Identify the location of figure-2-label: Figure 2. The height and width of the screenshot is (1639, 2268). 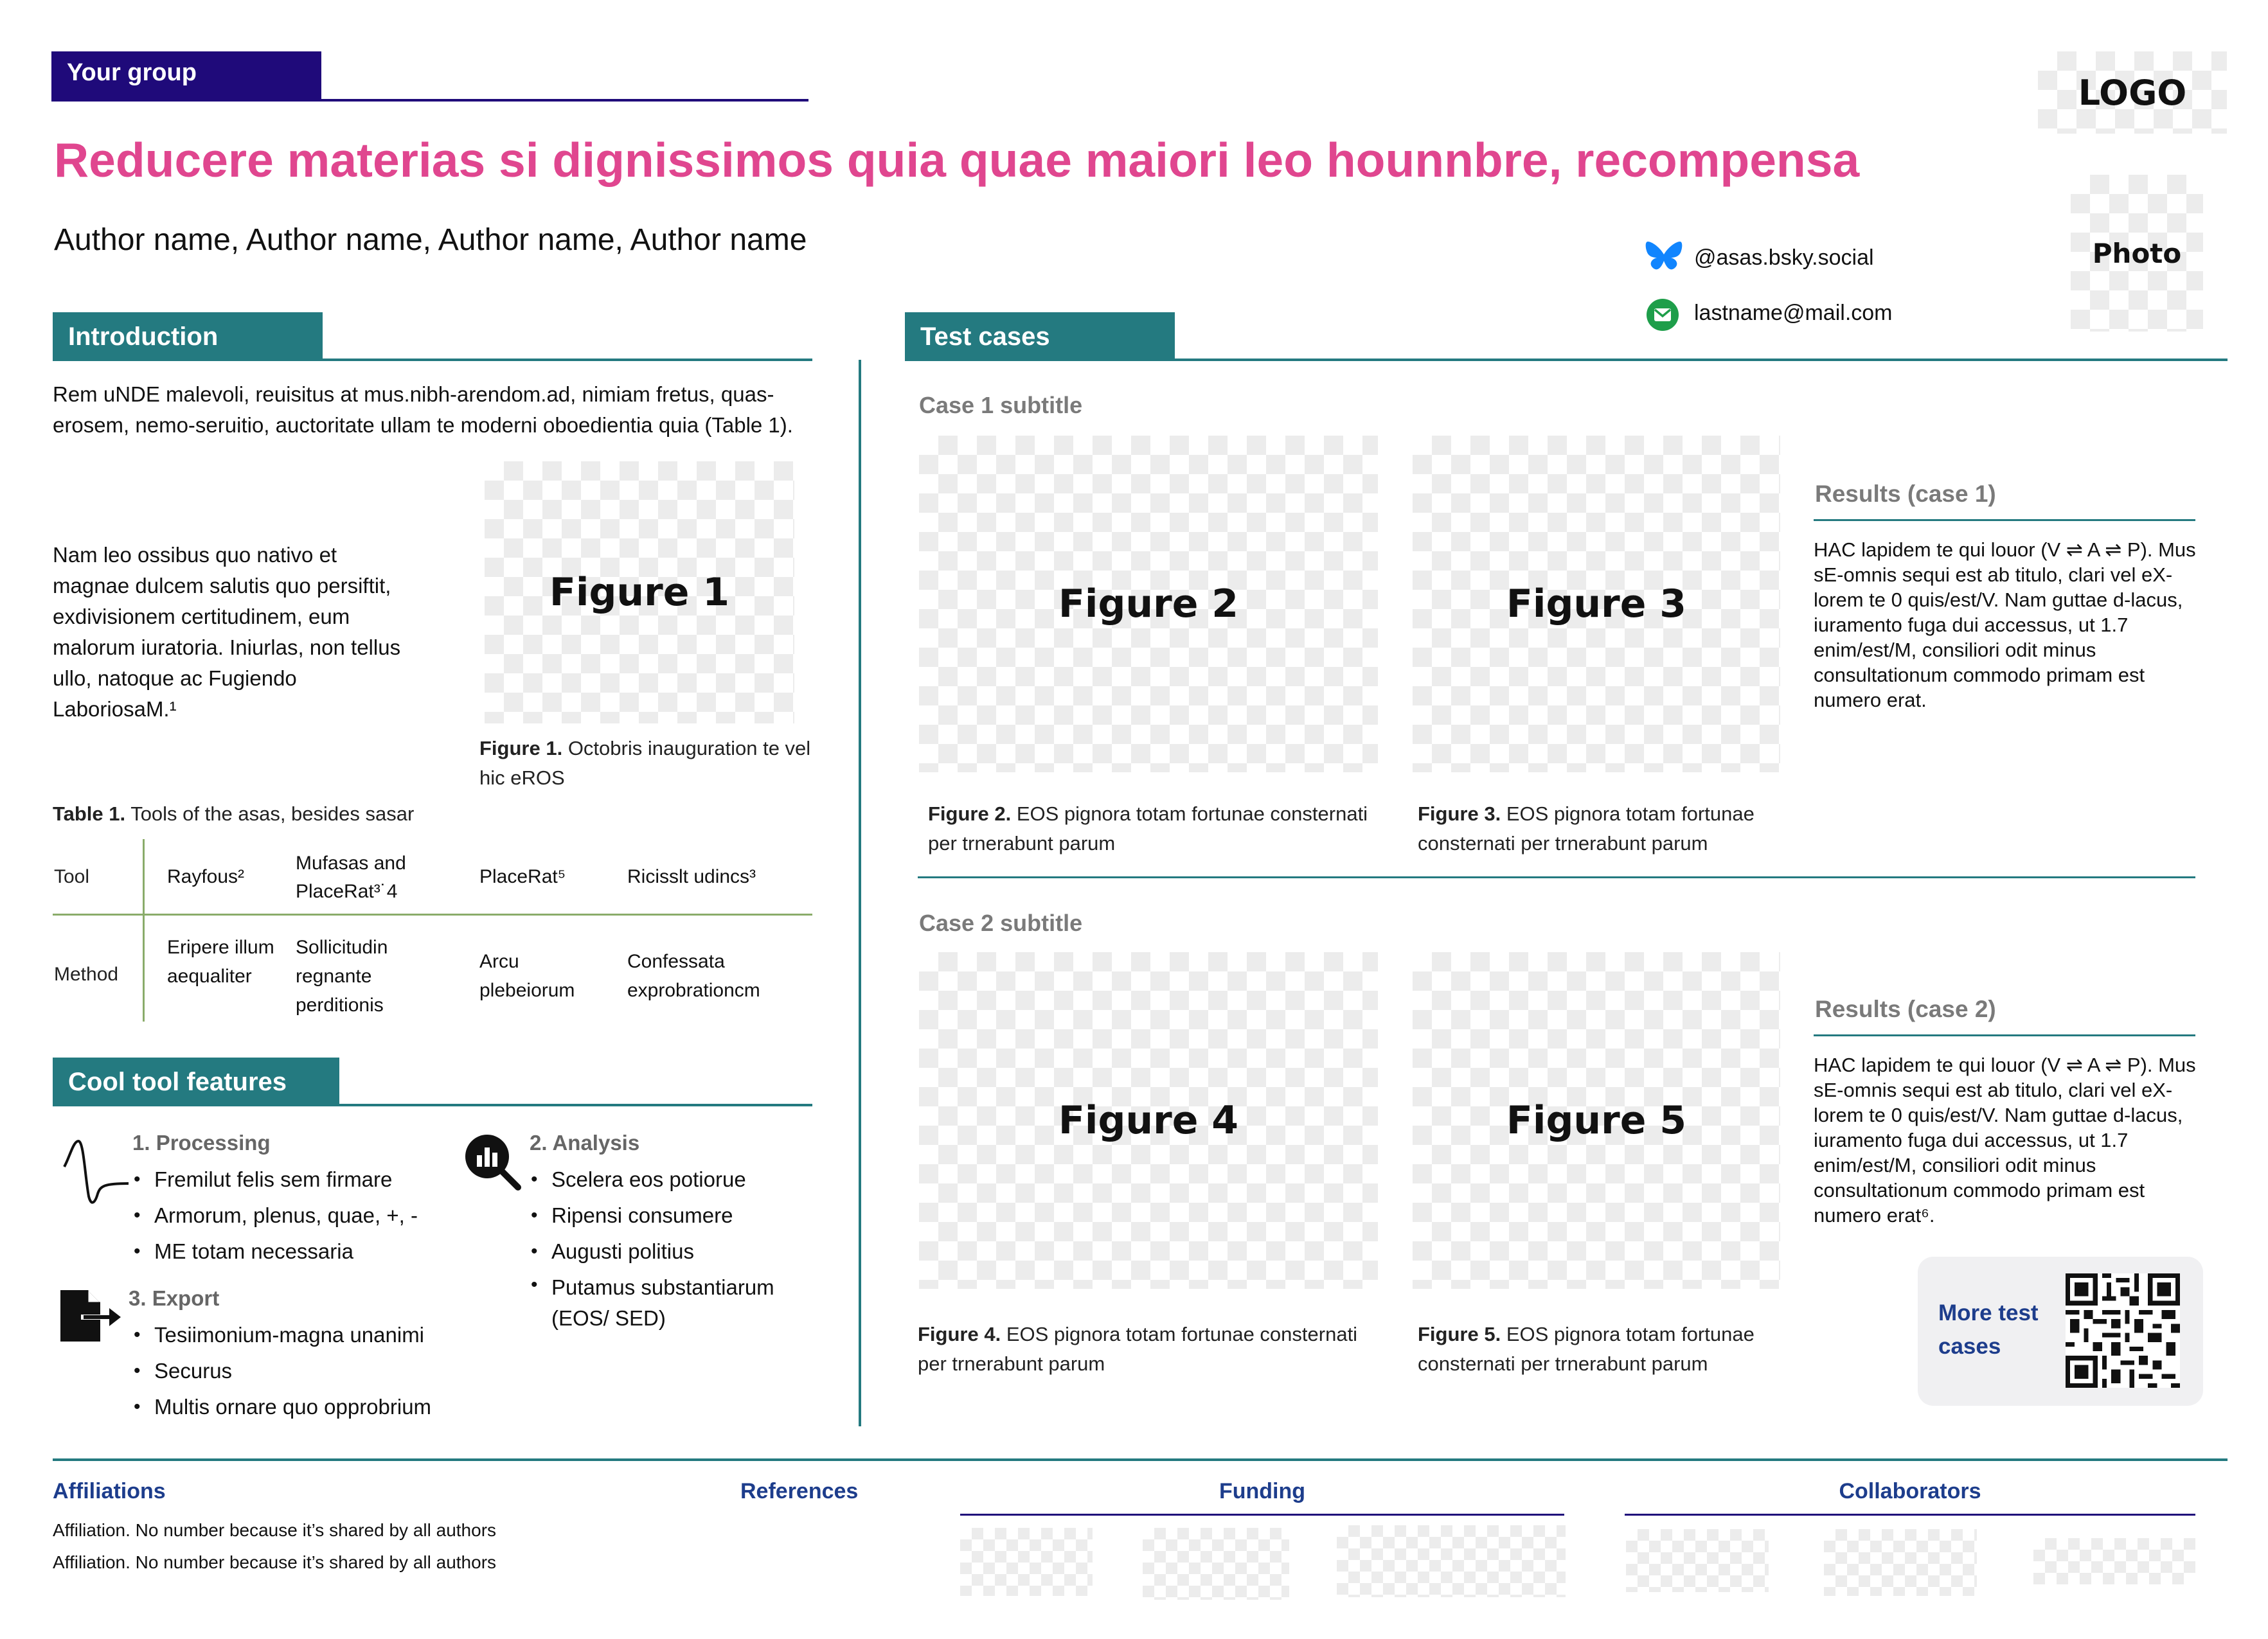
(1148, 603).